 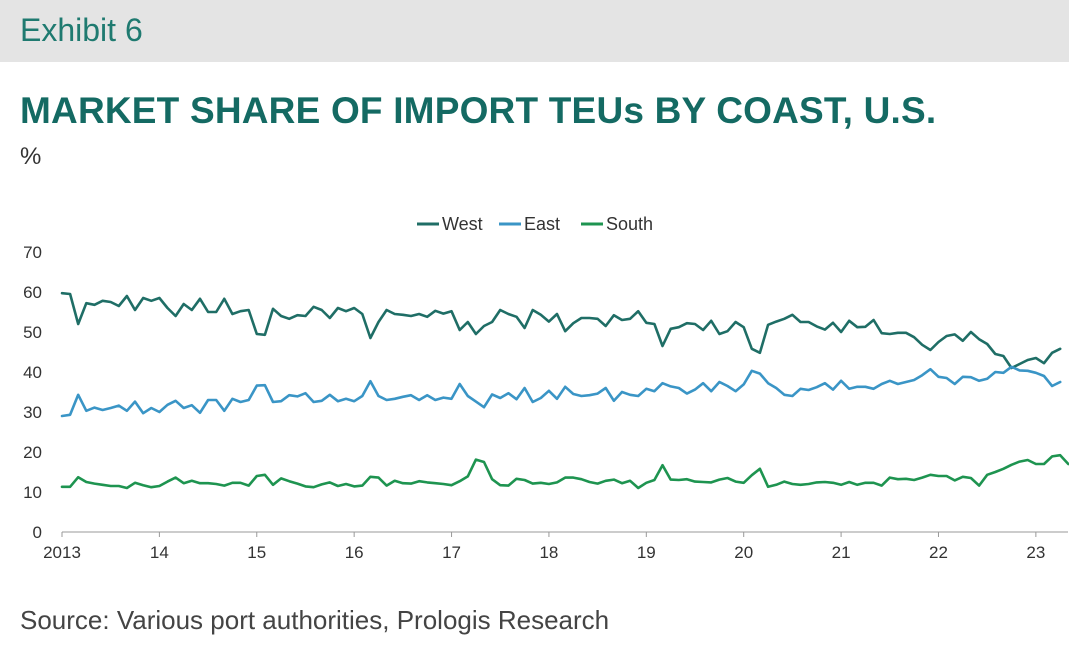 I want to click on x-tick-label: 22, so click(x=938, y=552).